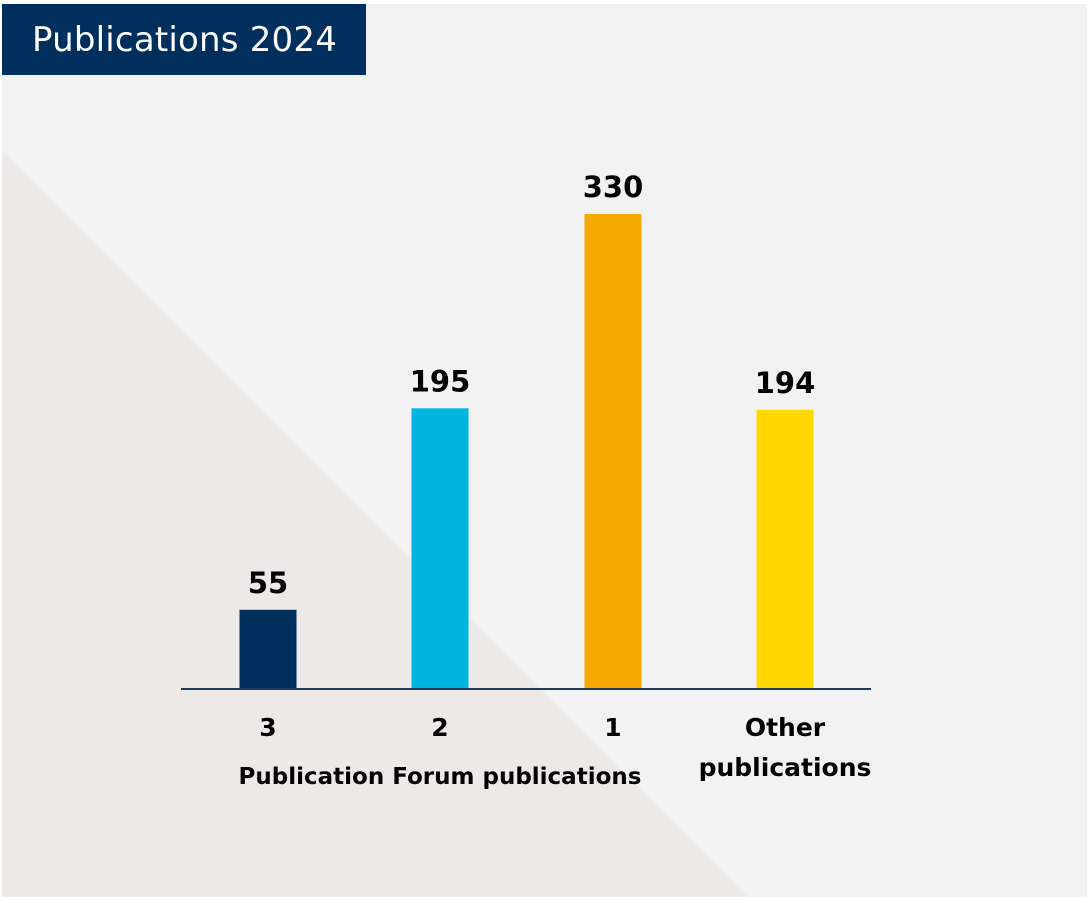 The height and width of the screenshot is (900, 1089). What do you see at coordinates (440, 777) in the screenshot?
I see `x-axis-label: Publication Forum publications` at bounding box center [440, 777].